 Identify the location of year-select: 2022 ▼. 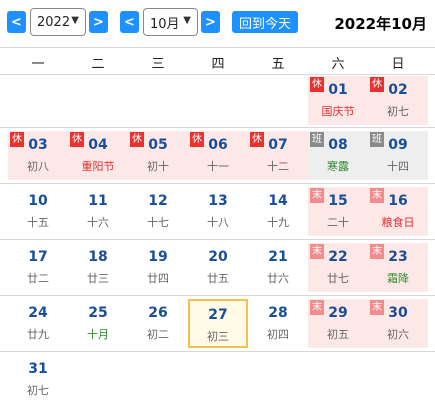
(58, 22).